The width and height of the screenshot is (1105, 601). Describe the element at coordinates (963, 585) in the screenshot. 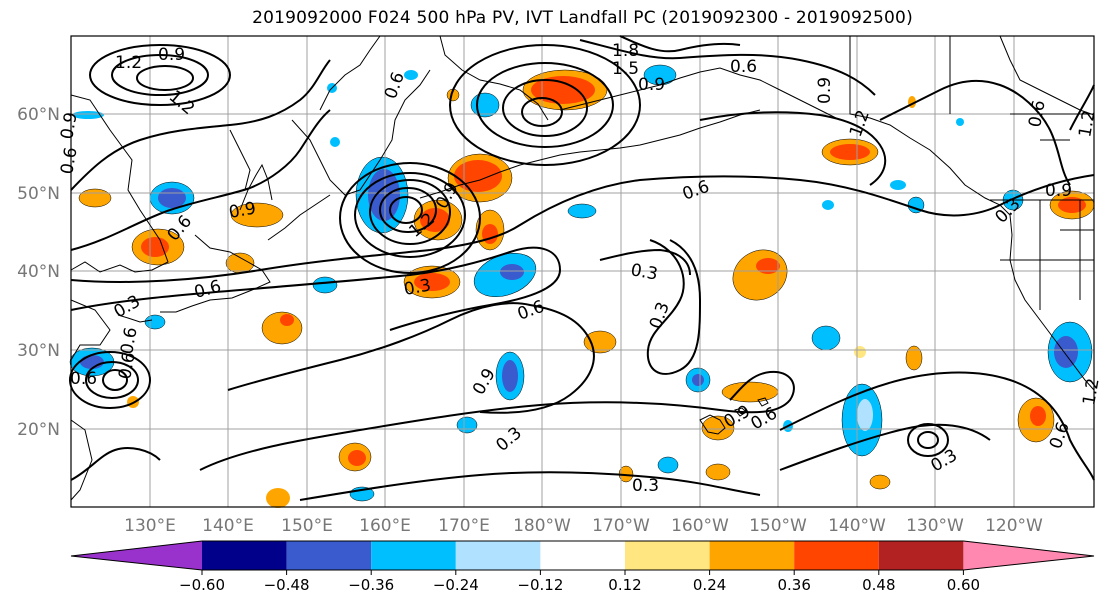

I see `colorbar-tick-label: 0.60` at that location.